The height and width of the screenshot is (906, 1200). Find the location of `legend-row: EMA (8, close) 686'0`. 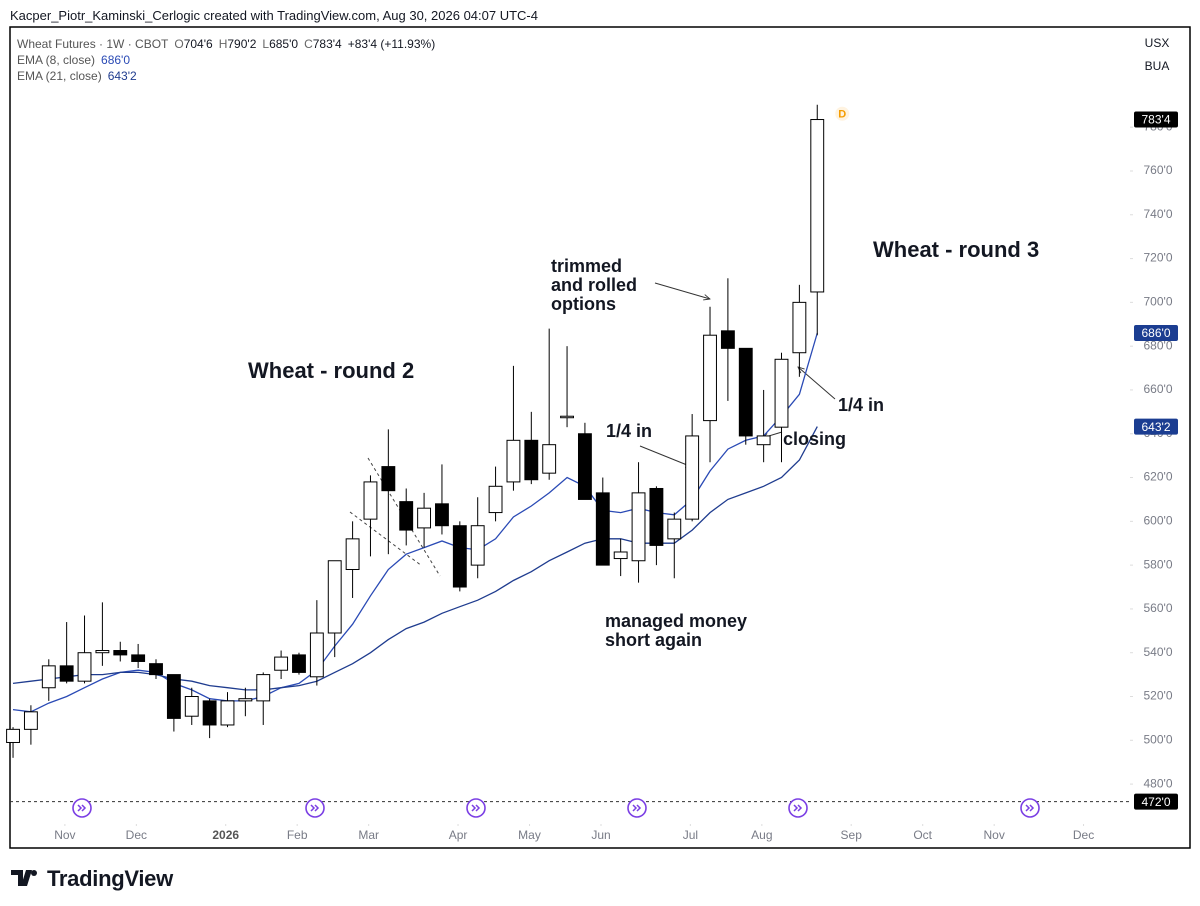

legend-row: EMA (8, close) 686'0 is located at coordinates (229, 60).